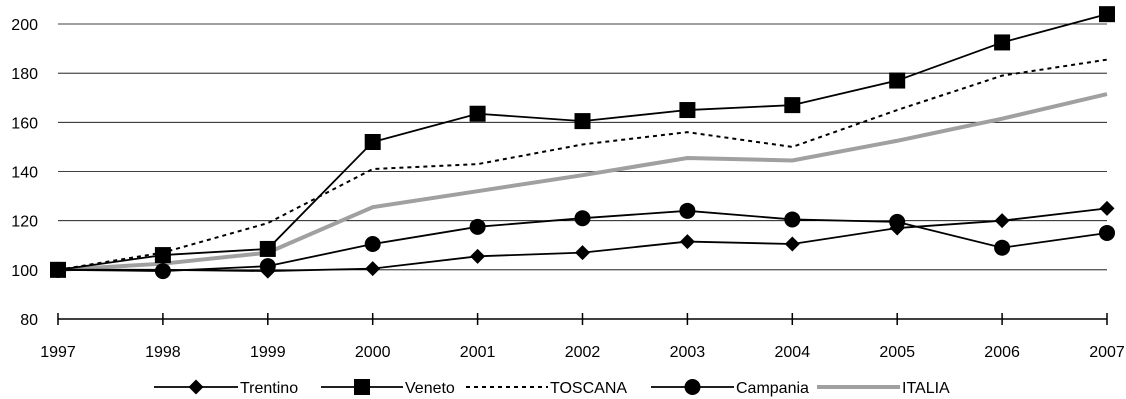  I want to click on legend-label: Campania, so click(772, 388).